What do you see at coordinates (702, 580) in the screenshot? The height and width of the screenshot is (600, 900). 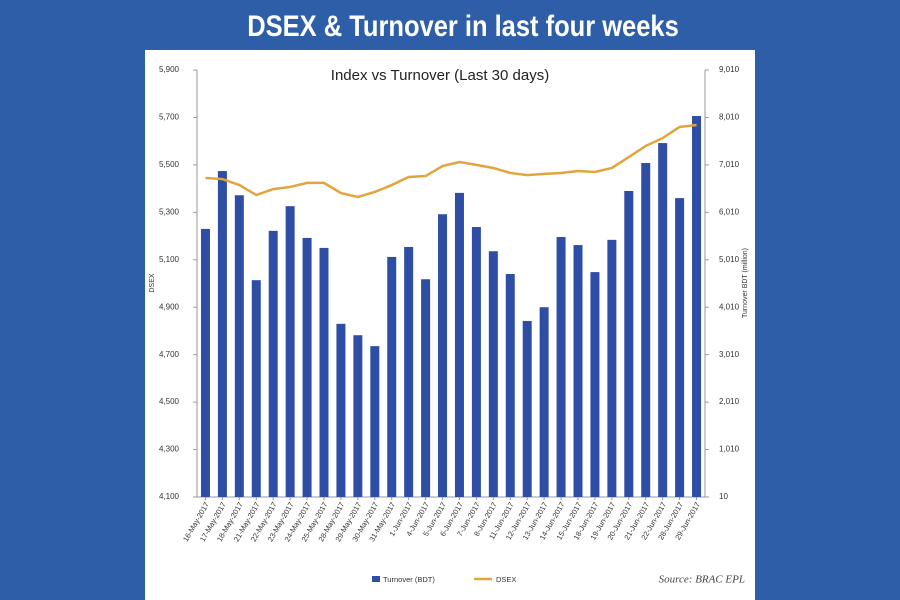 I see `source: Source: BRAC EPL` at bounding box center [702, 580].